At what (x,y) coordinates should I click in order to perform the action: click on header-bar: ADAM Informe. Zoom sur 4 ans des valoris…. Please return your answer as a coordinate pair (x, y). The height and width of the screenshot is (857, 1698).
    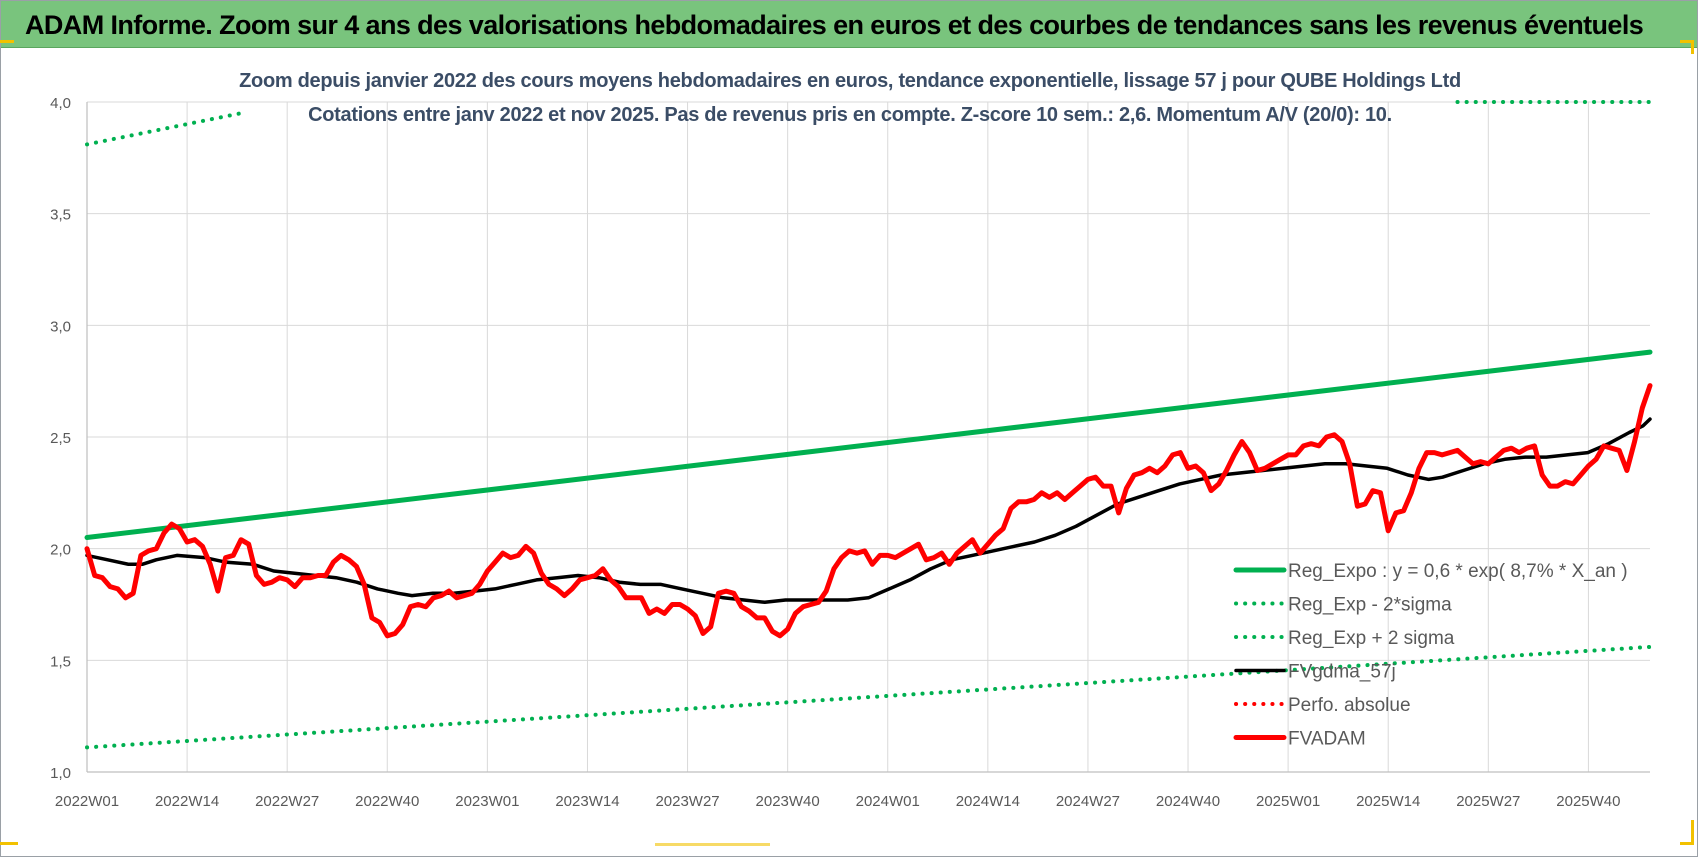
    Looking at the image, I should click on (849, 24).